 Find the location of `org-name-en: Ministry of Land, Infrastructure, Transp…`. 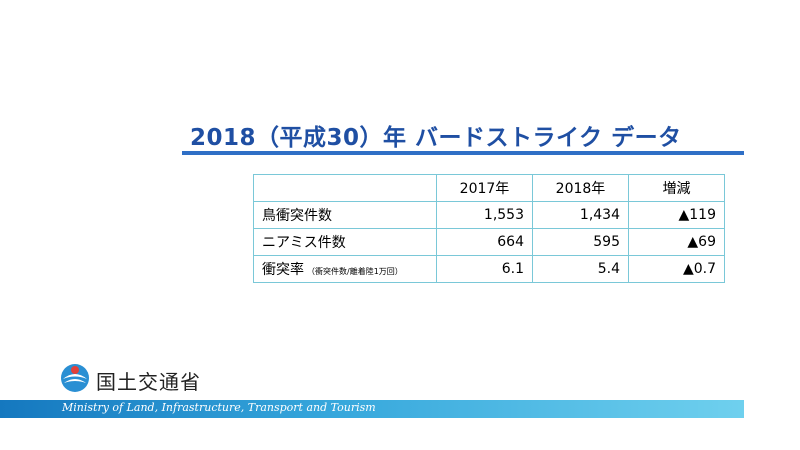

org-name-en: Ministry of Land, Infrastructure, Transp… is located at coordinates (219, 407).